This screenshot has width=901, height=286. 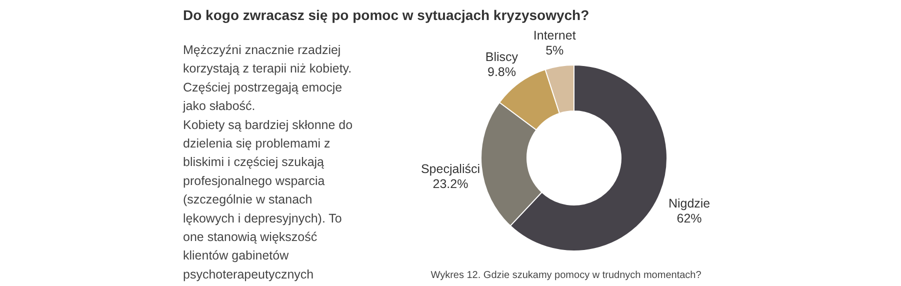 What do you see at coordinates (555, 51) in the screenshot?
I see `data-label: 5%` at bounding box center [555, 51].